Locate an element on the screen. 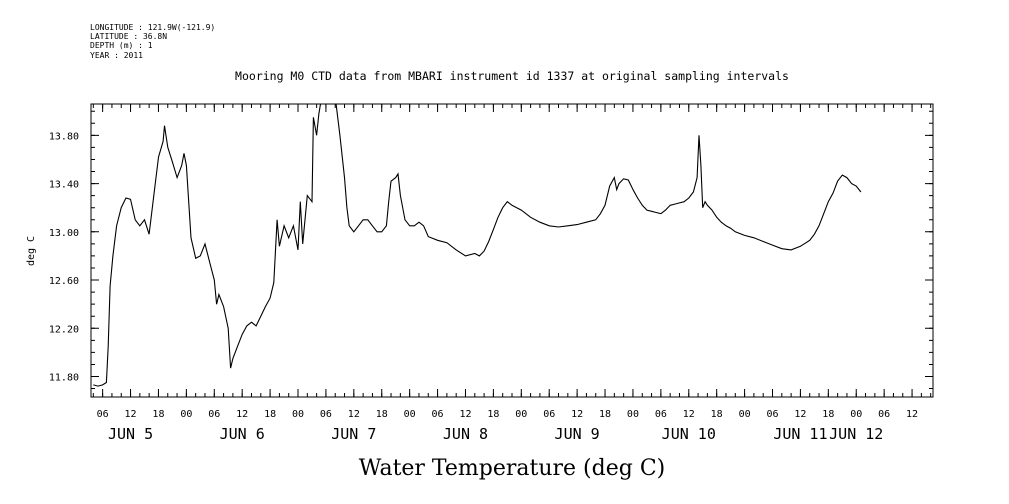 The image size is (1009, 504). y-tick-label: 13.80 is located at coordinates (64, 136).